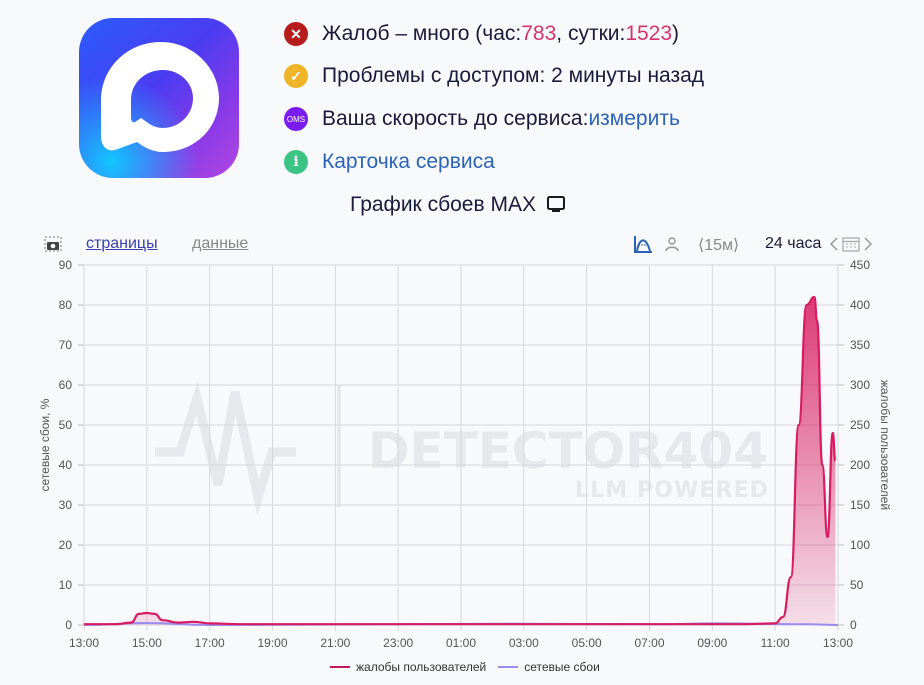  Describe the element at coordinates (66, 305) in the screenshot. I see `y-tick-left: 80` at that location.